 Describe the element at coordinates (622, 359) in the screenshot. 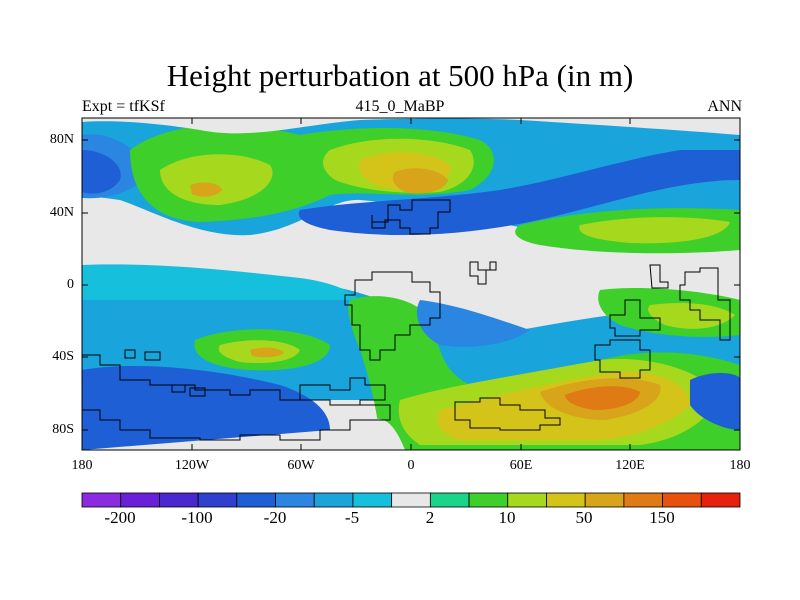

I see `australia-coast` at that location.